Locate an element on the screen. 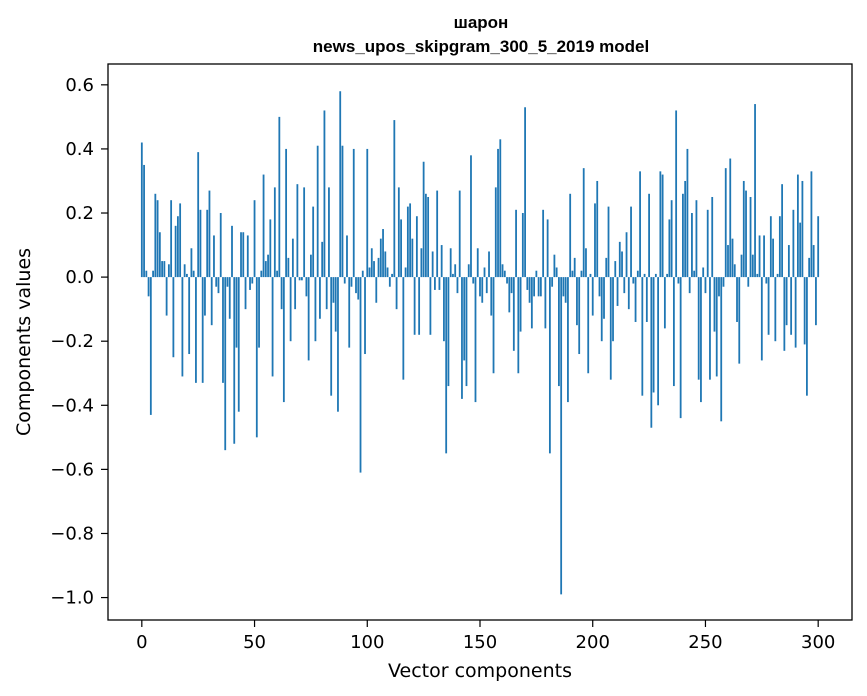 The width and height of the screenshot is (867, 696). y-axis-ticks: −1.0 −0.8 −0.6 −0.4 −0.2 0.0 0.2 0.4 0.6 is located at coordinates (79, 342).